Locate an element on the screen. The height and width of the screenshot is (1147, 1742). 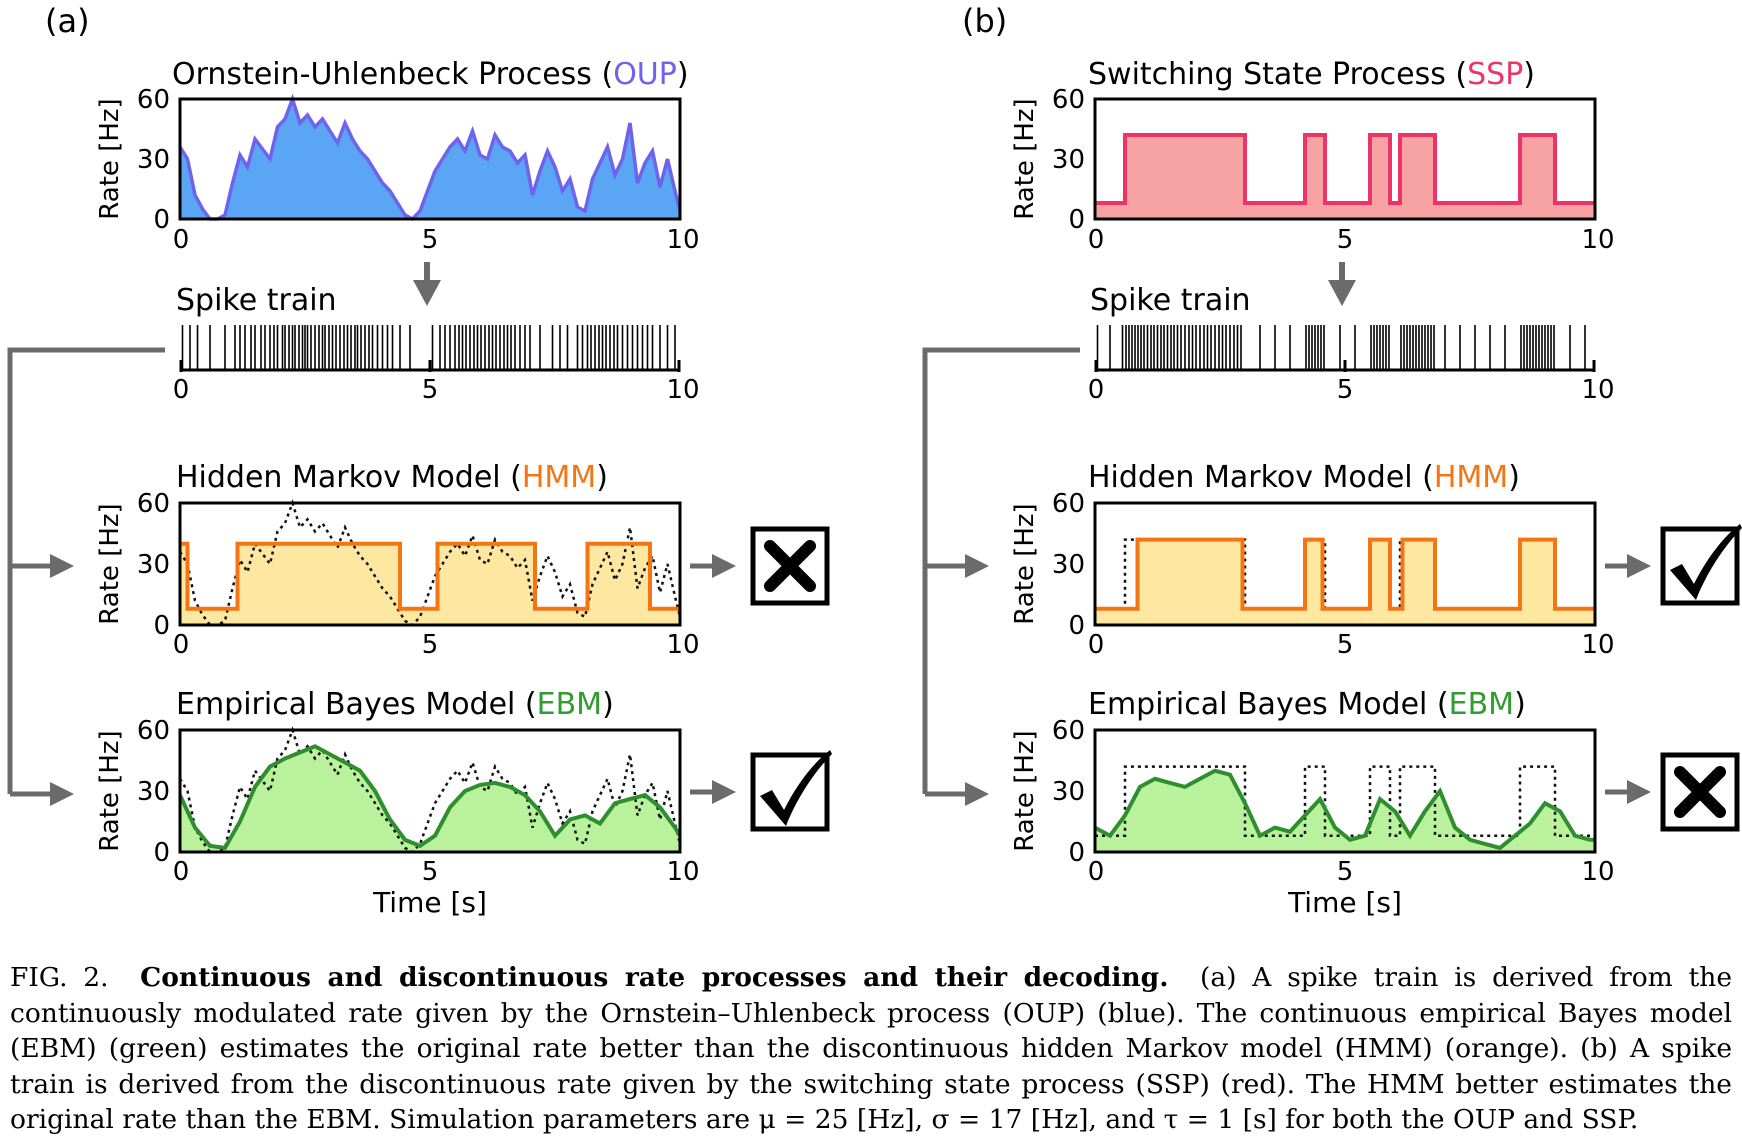
ebm-title-a: Empirical Bayes Model (EBM) is located at coordinates (395, 704).